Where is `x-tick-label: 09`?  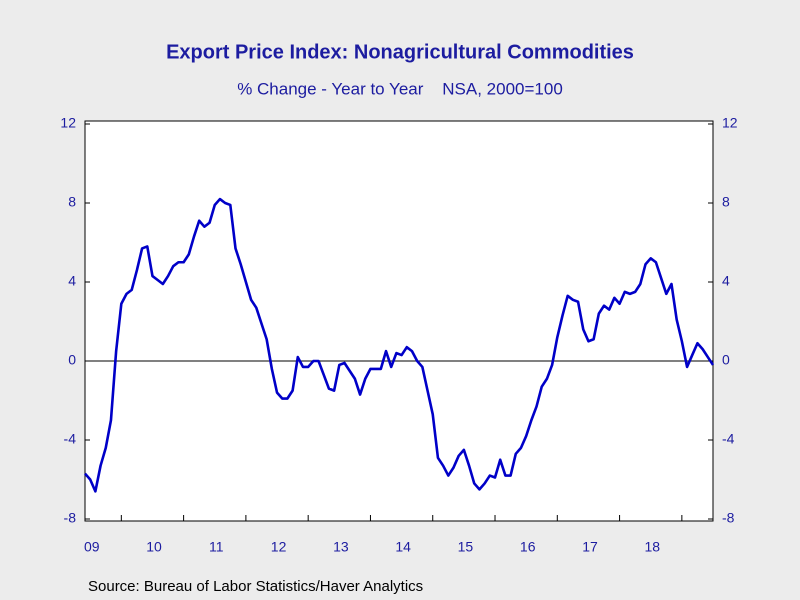 x-tick-label: 09 is located at coordinates (92, 547).